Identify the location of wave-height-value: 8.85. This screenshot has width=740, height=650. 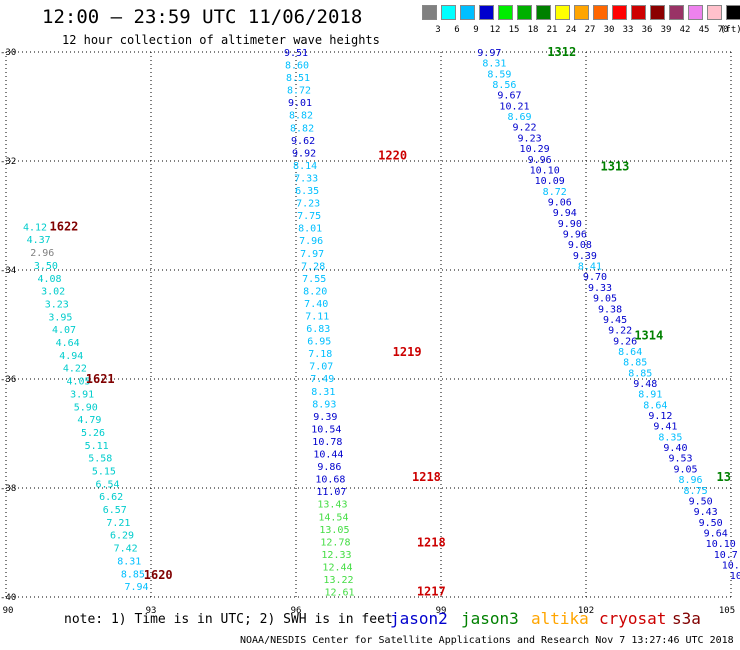
(640, 373).